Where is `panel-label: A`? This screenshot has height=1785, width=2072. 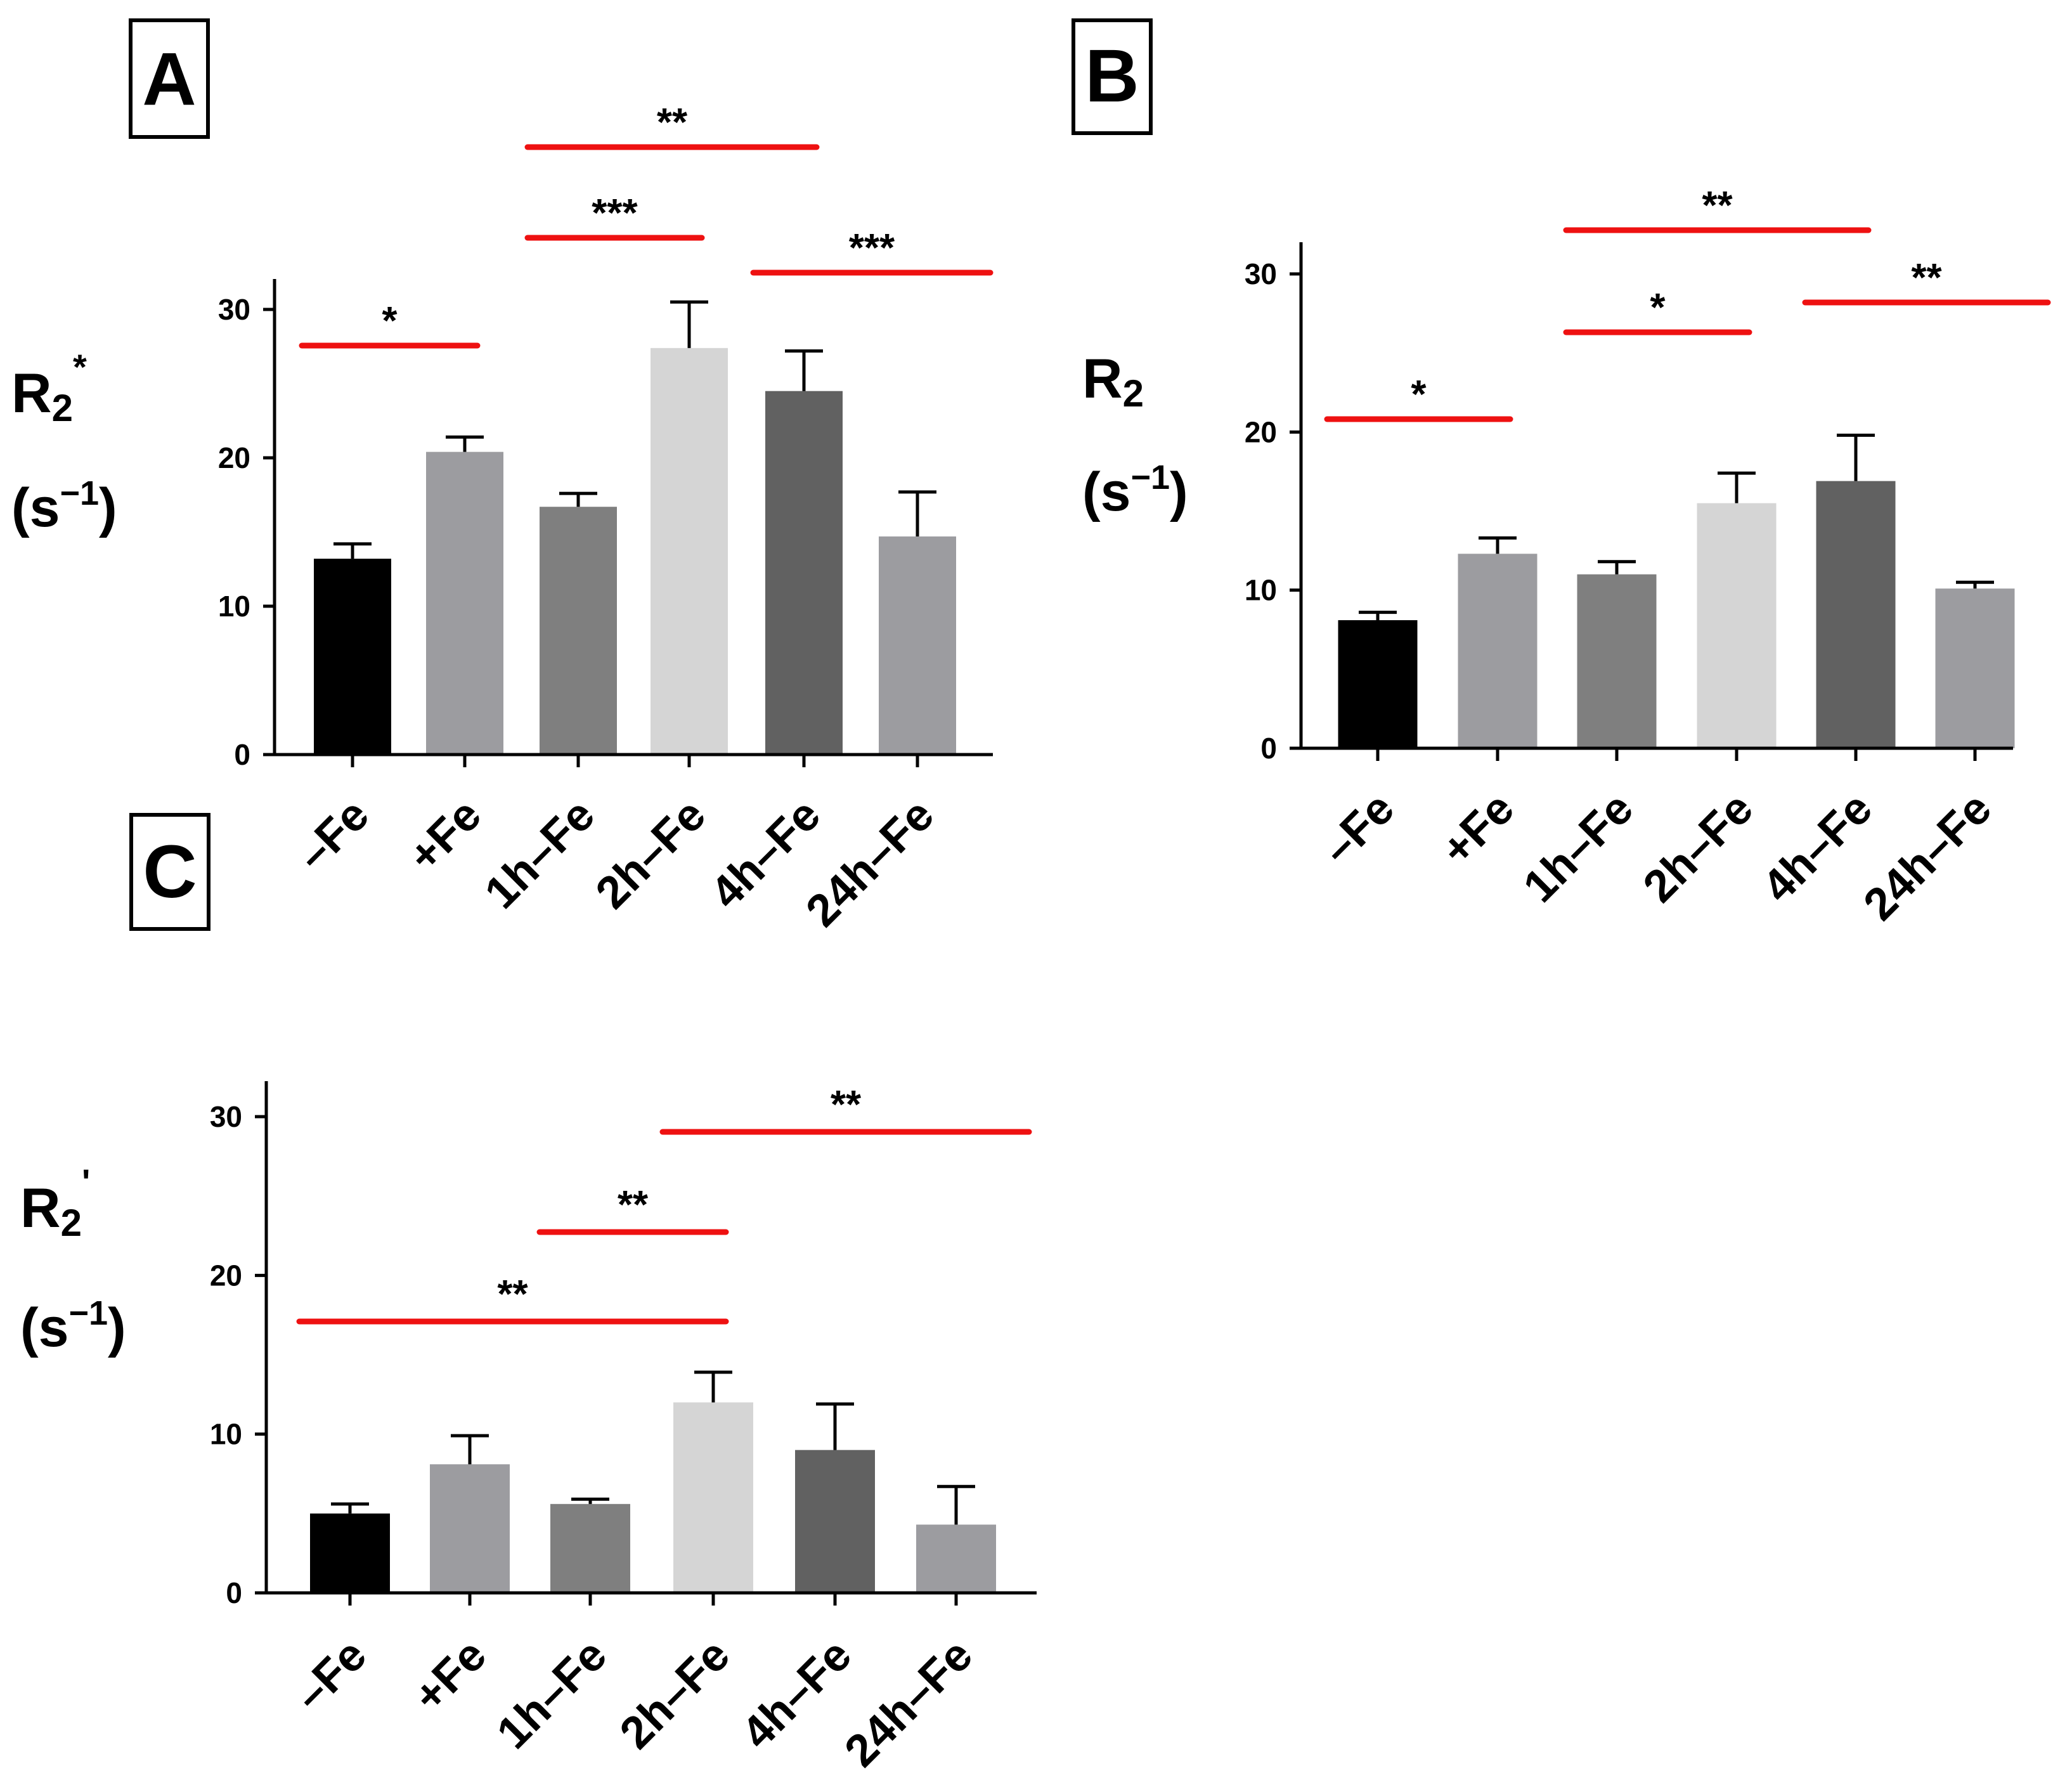 panel-label: A is located at coordinates (169, 79).